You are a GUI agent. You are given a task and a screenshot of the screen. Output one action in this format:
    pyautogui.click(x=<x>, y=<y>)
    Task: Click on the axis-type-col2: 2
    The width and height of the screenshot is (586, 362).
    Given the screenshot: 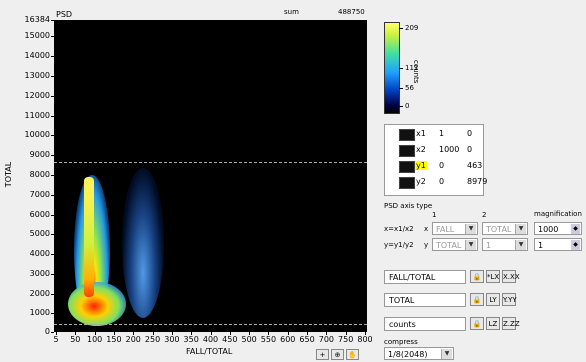 What is the action you would take?
    pyautogui.click(x=484, y=215)
    